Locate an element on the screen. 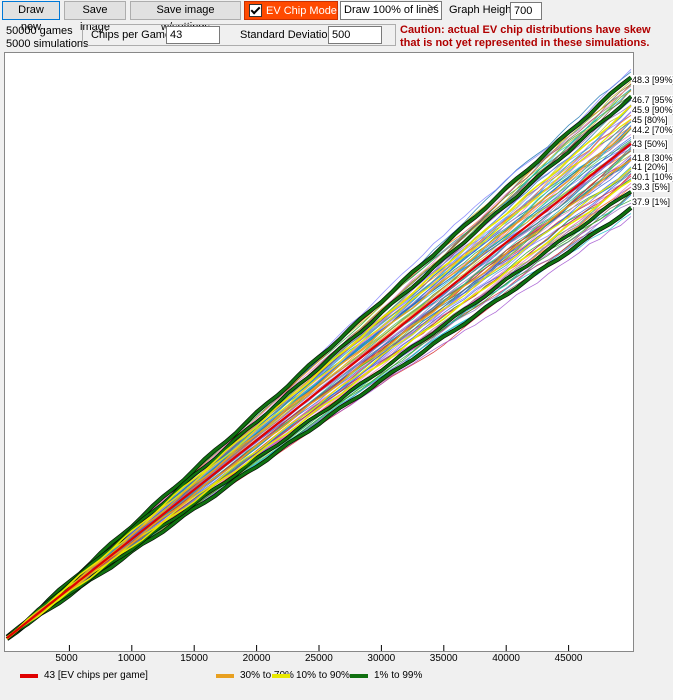  graph-height-input is located at coordinates (526, 11).